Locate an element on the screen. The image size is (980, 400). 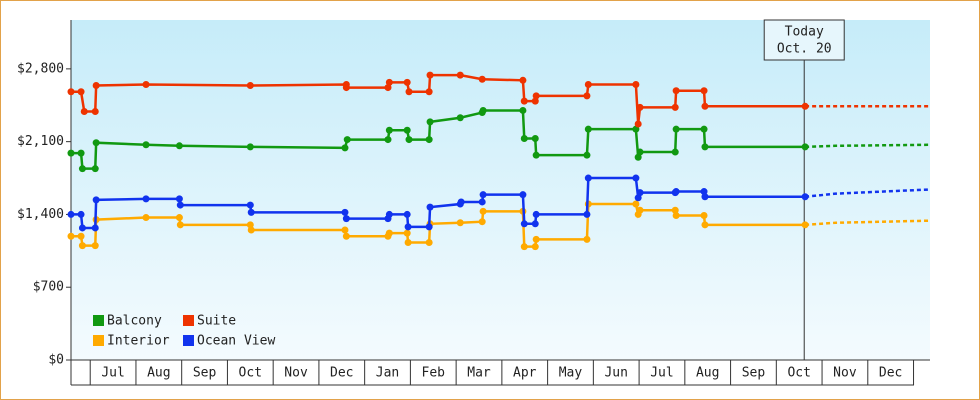
y-tick-label: $700 is located at coordinates (48, 287).